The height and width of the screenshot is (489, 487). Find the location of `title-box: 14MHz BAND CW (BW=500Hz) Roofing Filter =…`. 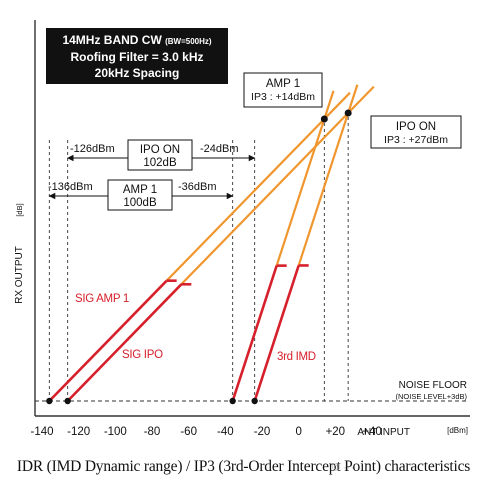

title-box: 14MHz BAND CW (BW=500Hz) Roofing Filter =… is located at coordinates (137, 56).